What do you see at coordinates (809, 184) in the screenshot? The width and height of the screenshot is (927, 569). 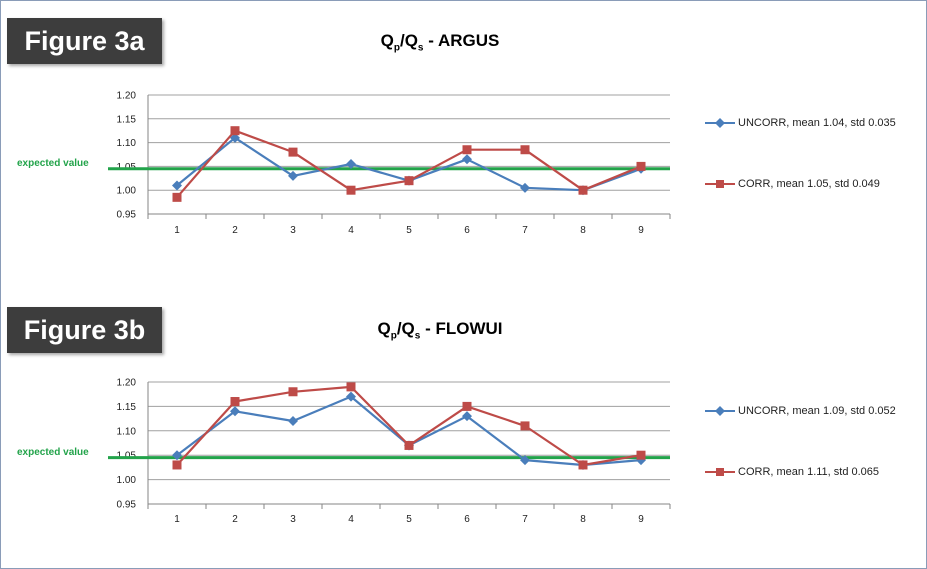 I see `legend-label-corr: CORR, mean 1.05, std 0.049` at bounding box center [809, 184].